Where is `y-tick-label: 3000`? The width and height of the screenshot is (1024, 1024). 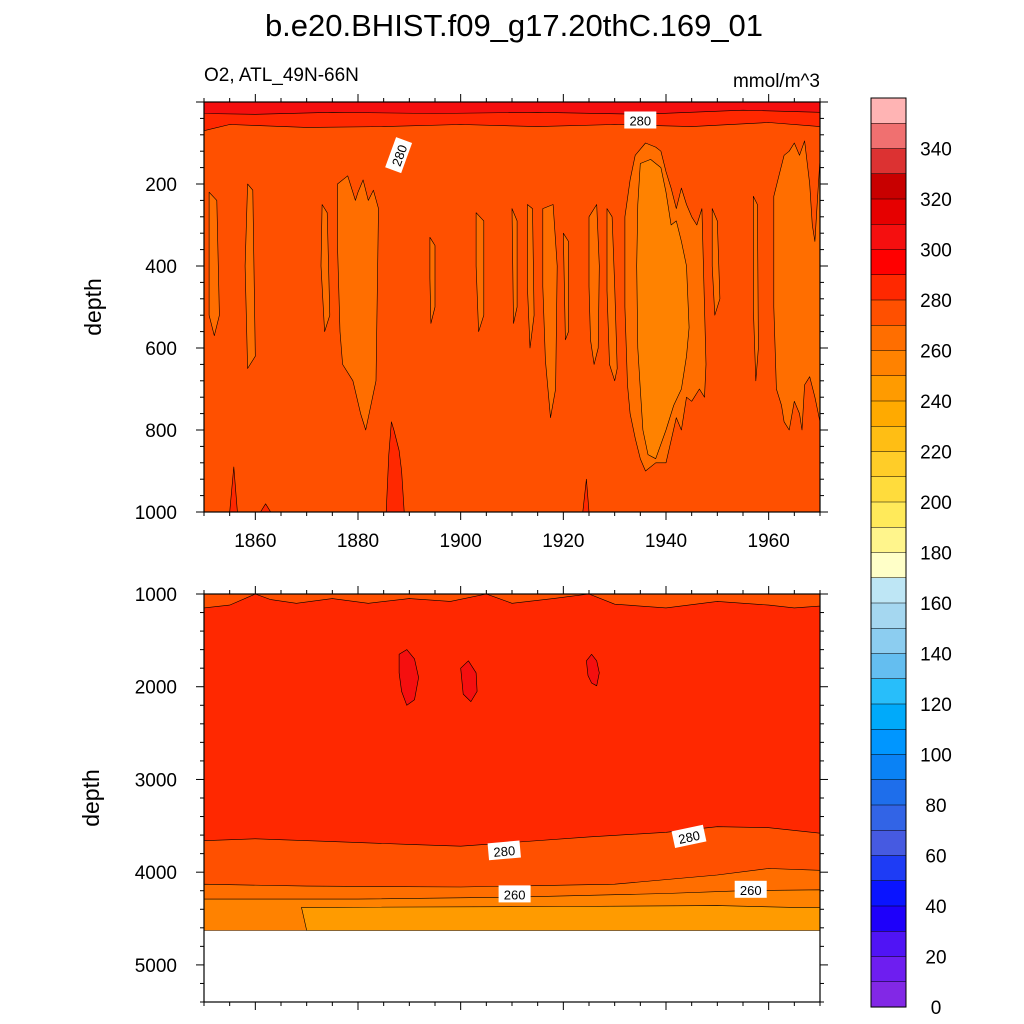
y-tick-label: 3000 is located at coordinates (156, 780).